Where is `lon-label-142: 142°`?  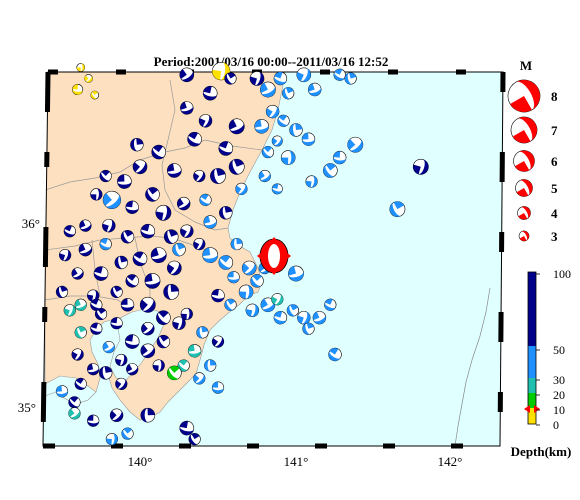 lon-label-142: 142° is located at coordinates (450, 461).